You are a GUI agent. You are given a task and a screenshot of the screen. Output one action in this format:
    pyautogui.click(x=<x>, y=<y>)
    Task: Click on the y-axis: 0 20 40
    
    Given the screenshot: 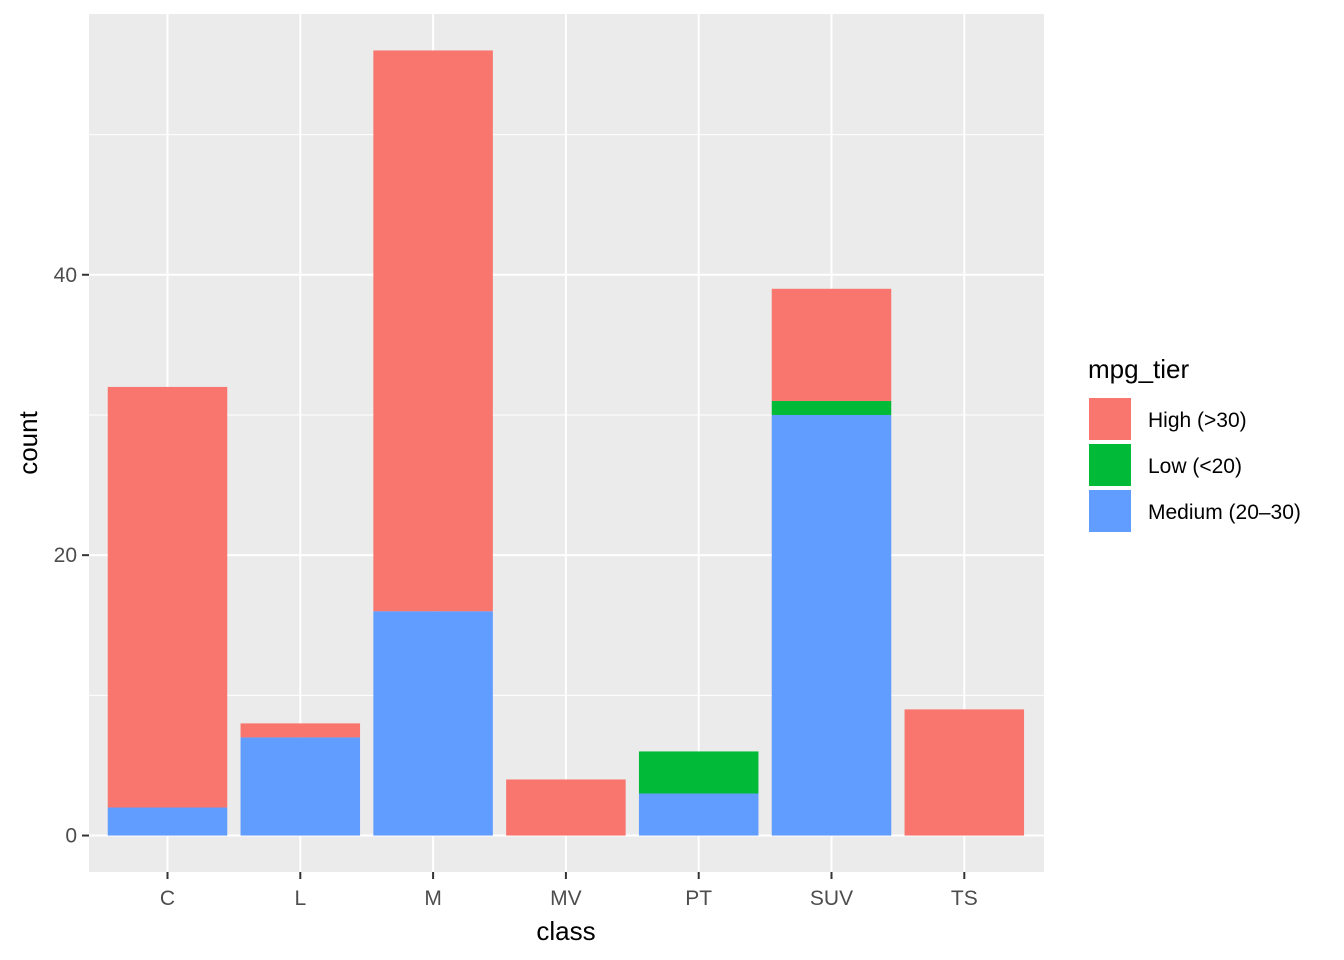 What is the action you would take?
    pyautogui.click(x=71, y=556)
    